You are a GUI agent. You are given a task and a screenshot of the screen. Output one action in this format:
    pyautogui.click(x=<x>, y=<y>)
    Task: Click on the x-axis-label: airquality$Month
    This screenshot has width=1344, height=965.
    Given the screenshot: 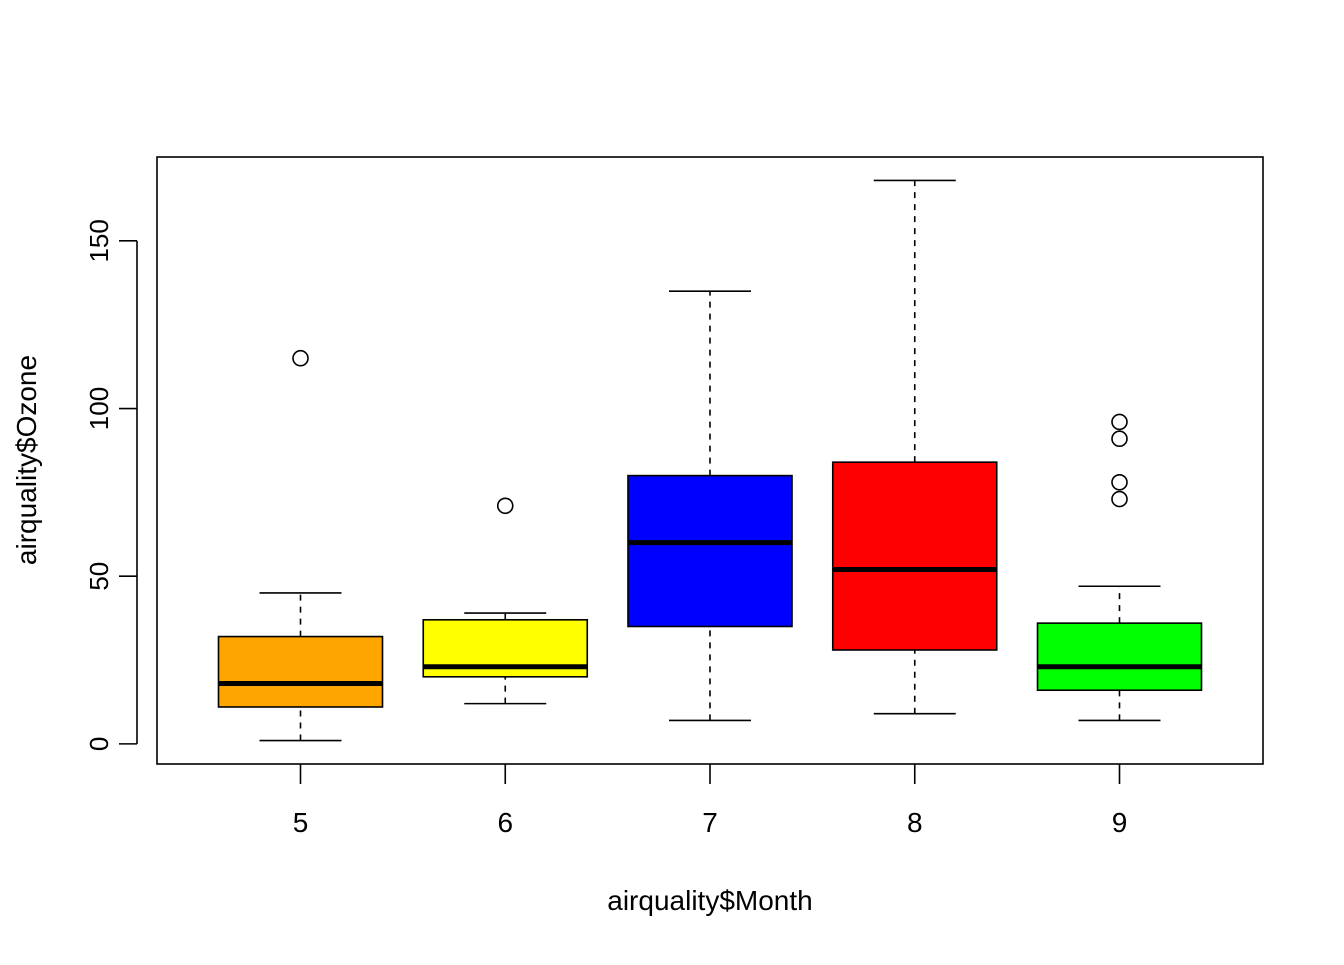 What is the action you would take?
    pyautogui.click(x=709, y=900)
    